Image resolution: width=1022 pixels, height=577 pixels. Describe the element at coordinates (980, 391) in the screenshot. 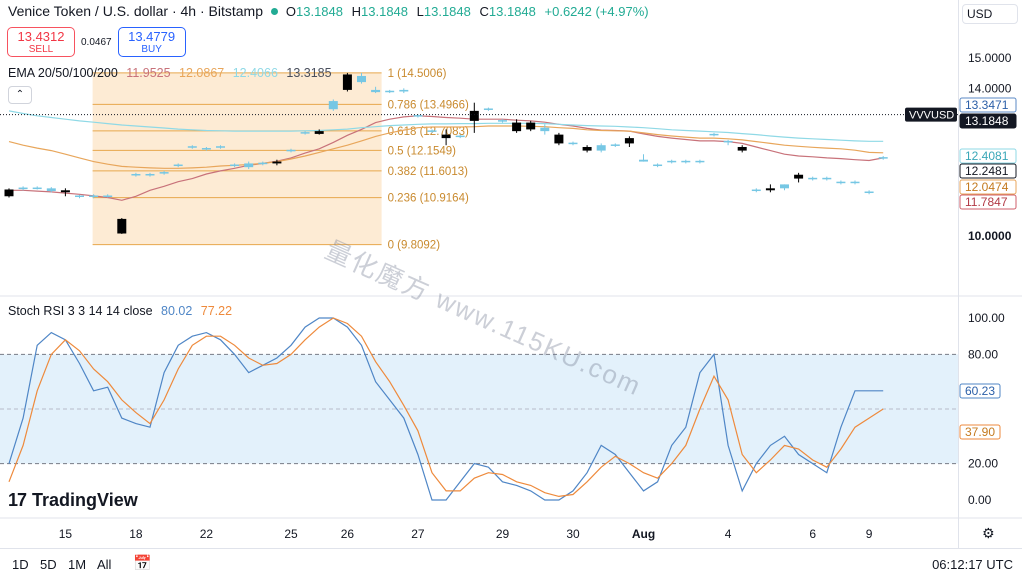

I see `stoch-k-tag-bg` at that location.